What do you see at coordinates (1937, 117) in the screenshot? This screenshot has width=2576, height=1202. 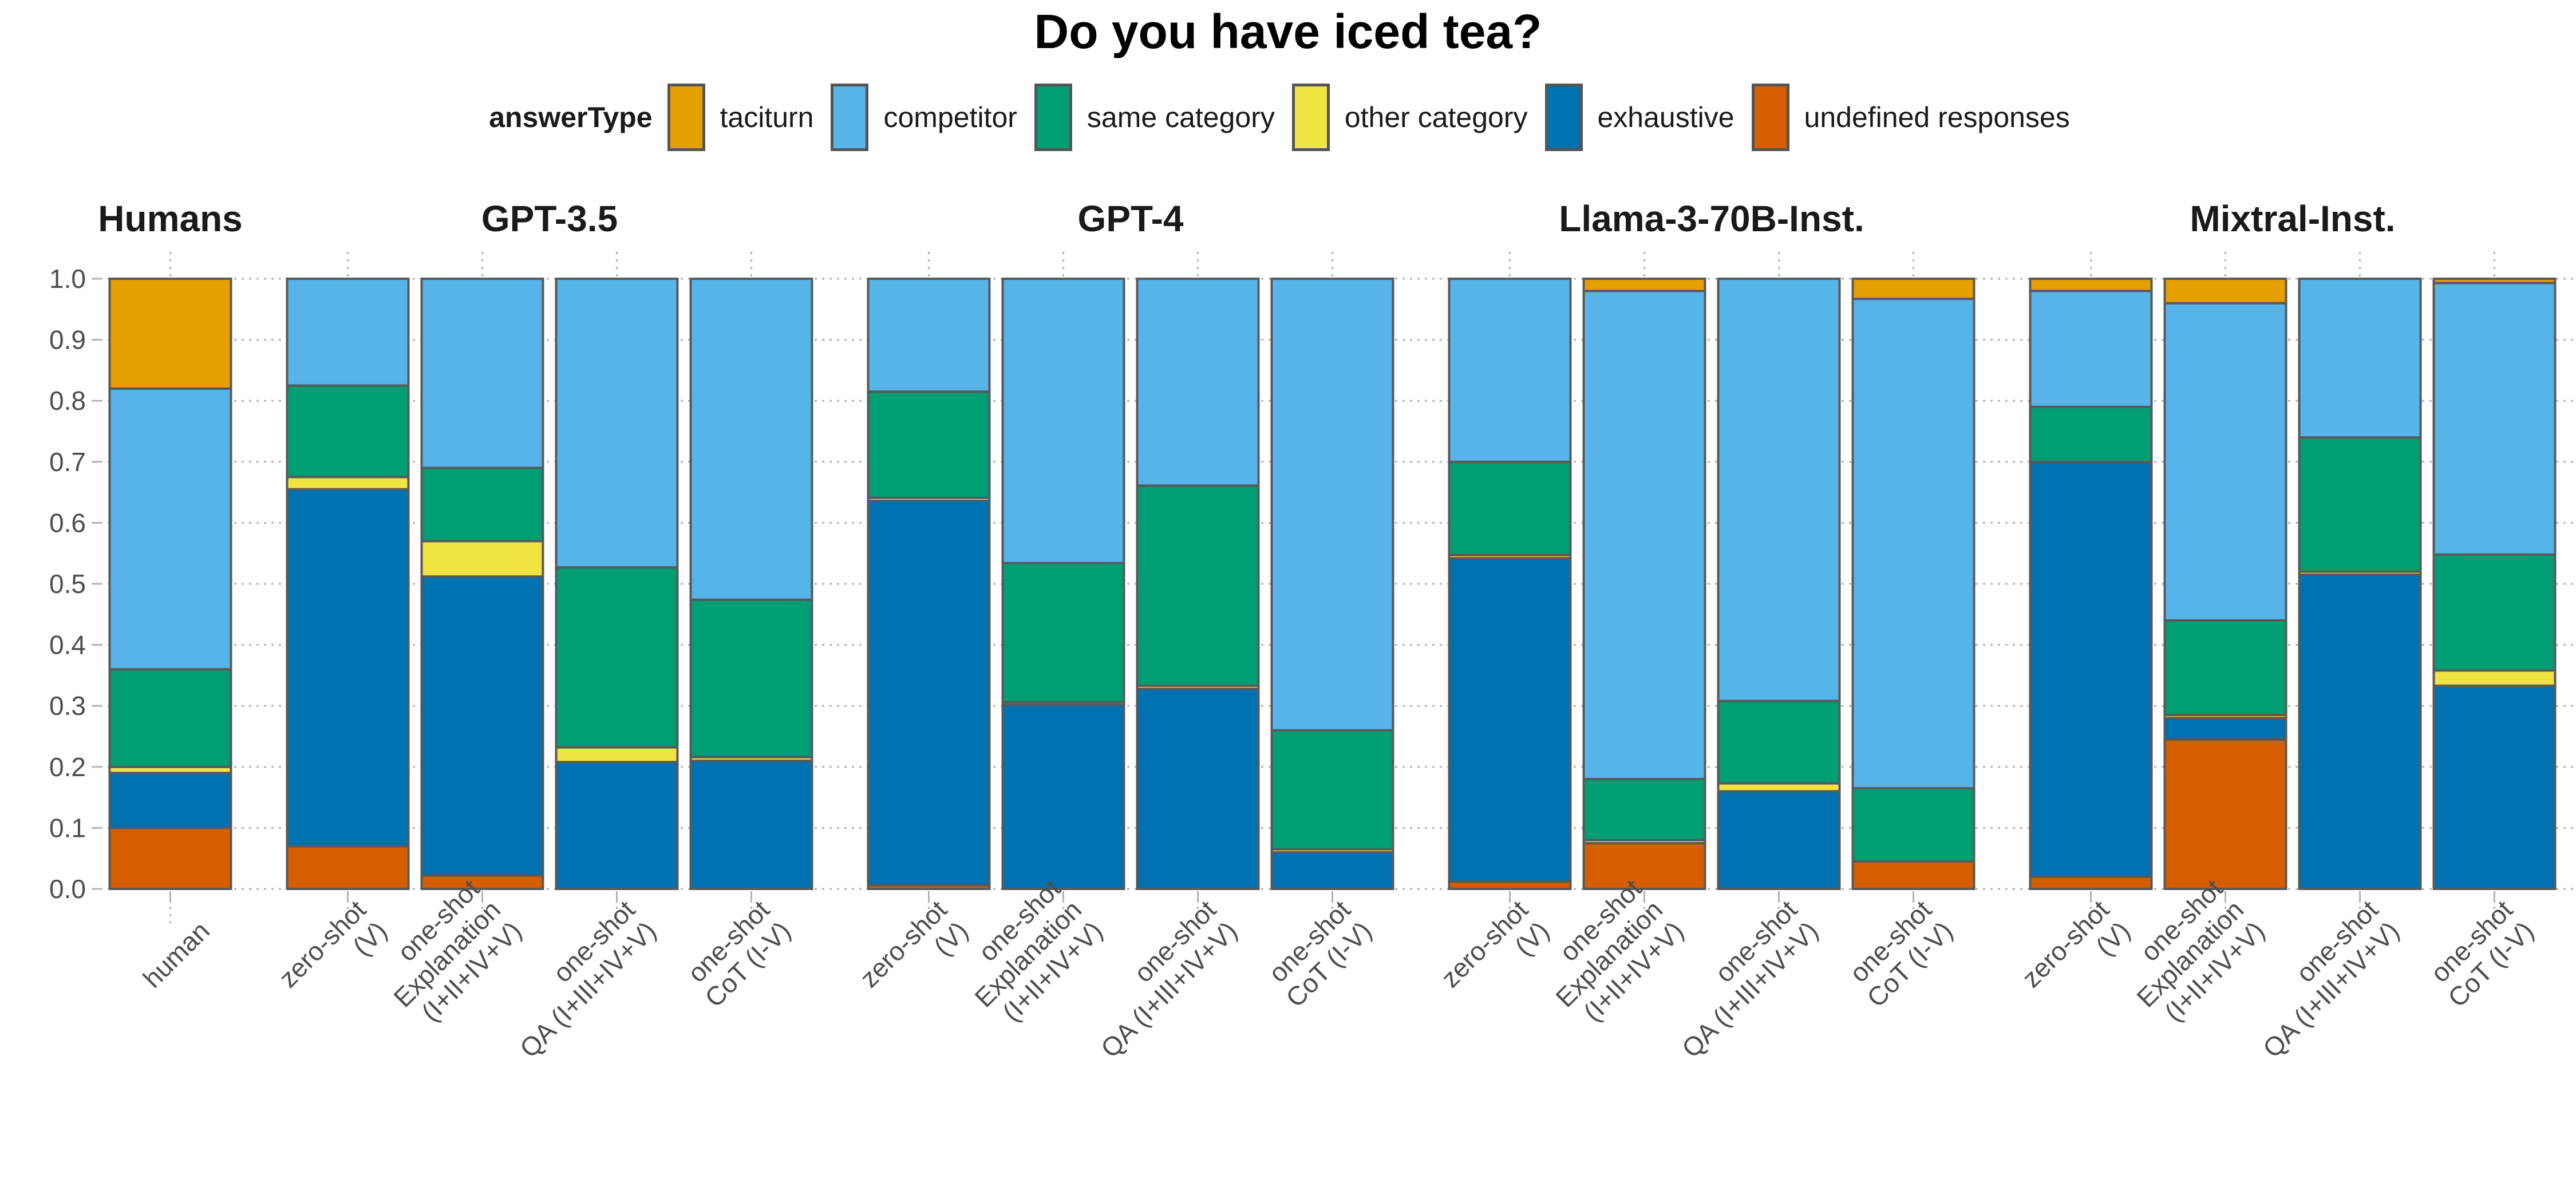 I see `legend-label-undefined-responses: undefined responses` at bounding box center [1937, 117].